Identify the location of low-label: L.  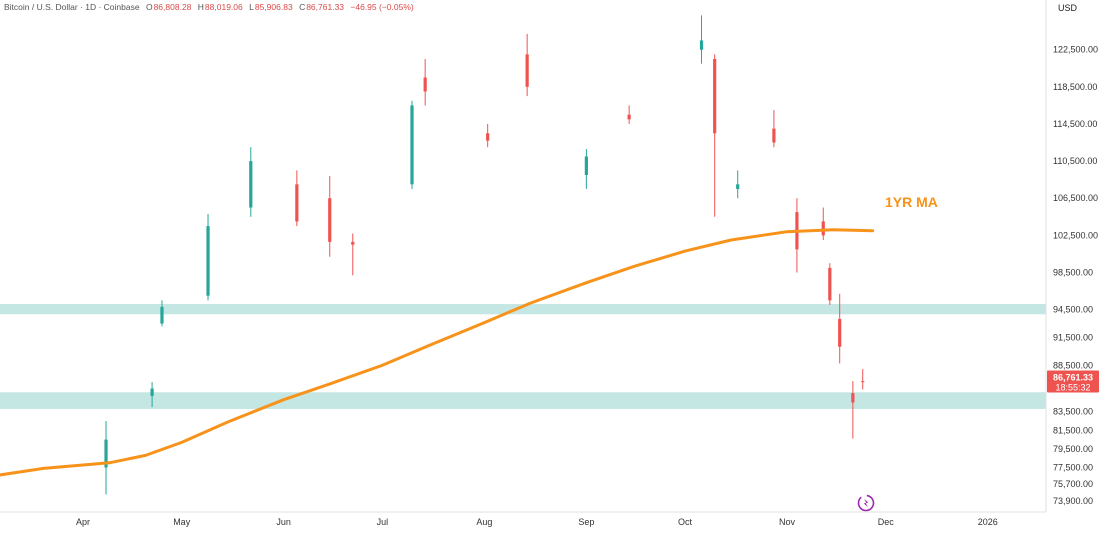
(251, 7).